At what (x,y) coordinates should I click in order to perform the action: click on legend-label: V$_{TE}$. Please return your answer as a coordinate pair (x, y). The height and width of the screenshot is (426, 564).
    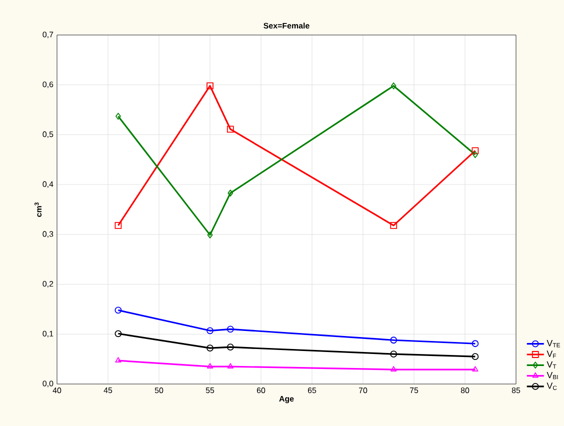
    Looking at the image, I should click on (553, 344).